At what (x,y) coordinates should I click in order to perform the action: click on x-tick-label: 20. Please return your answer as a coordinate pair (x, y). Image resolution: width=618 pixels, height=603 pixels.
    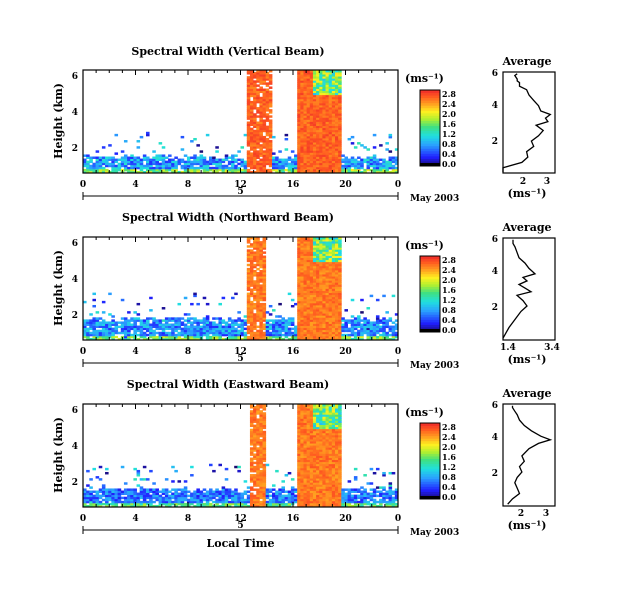
    Looking at the image, I should click on (345, 352).